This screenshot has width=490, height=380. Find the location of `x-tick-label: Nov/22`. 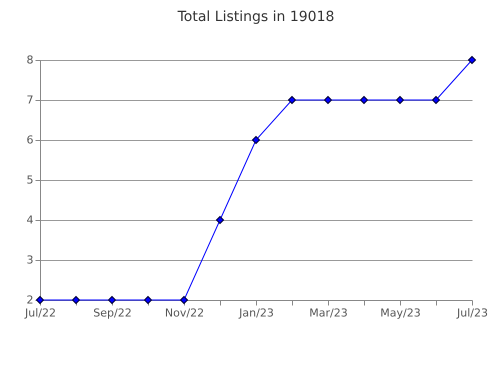

x-tick-label: Nov/22 is located at coordinates (184, 313).